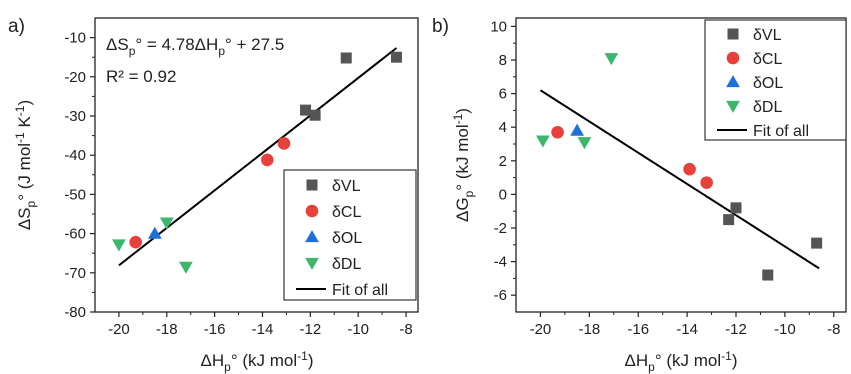  What do you see at coordinates (75, 38) in the screenshot?
I see `y-tick-label: -10` at bounding box center [75, 38].